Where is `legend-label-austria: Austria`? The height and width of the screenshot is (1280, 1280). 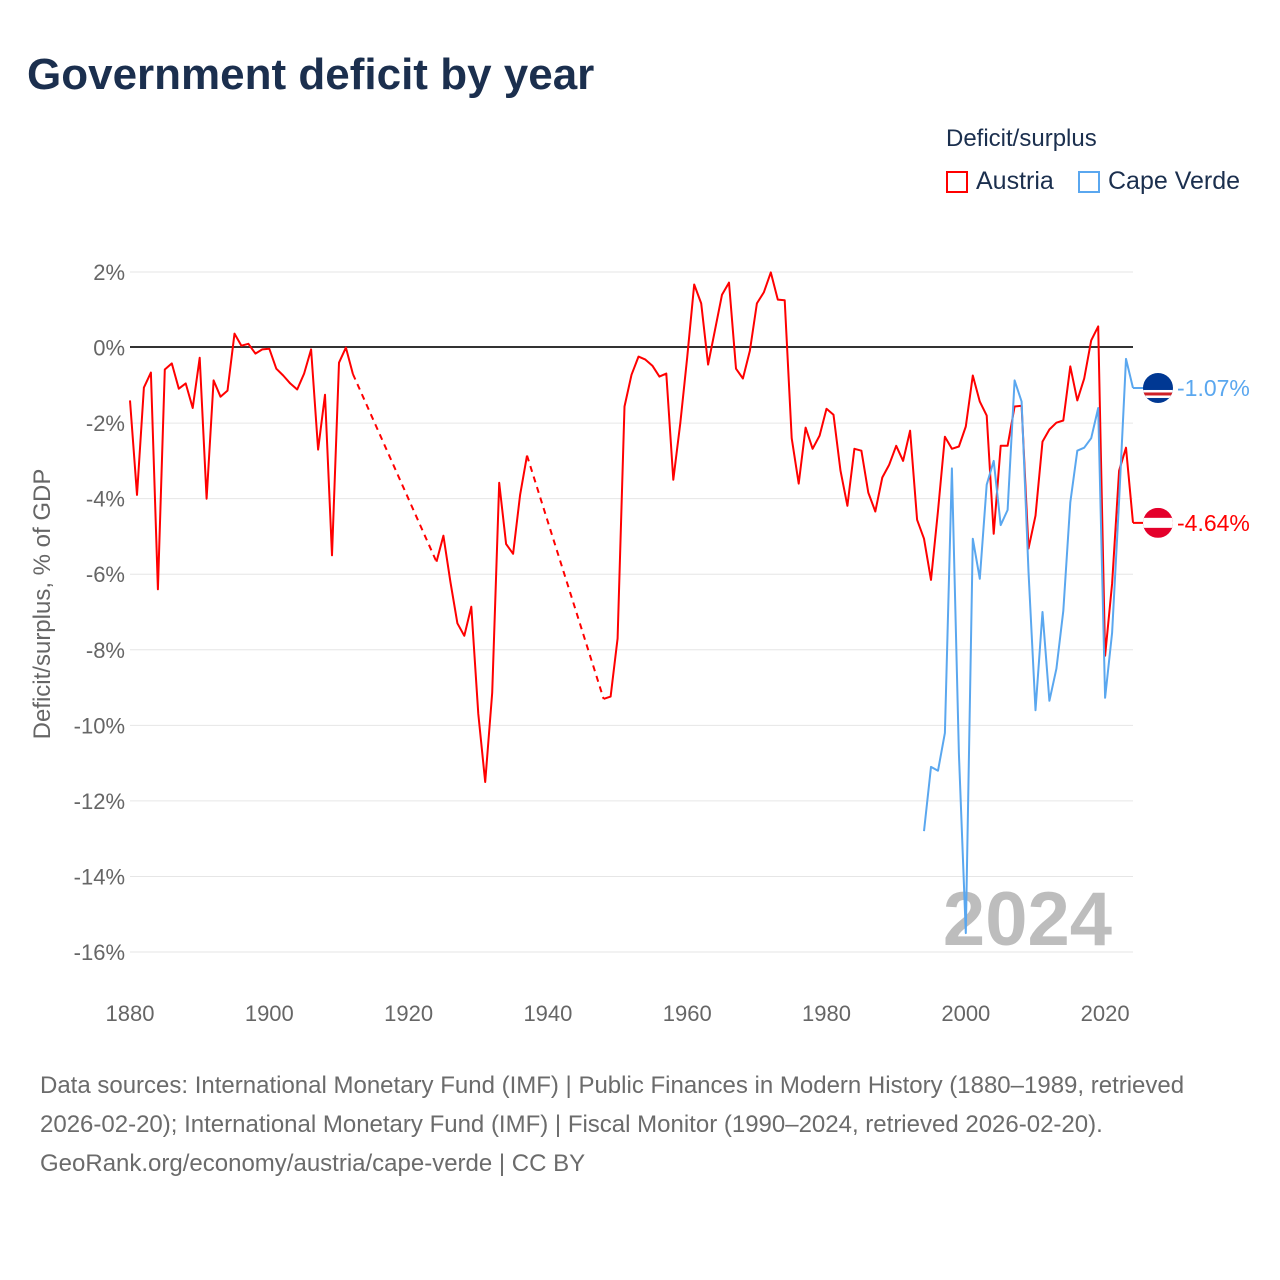 legend-label-austria: Austria is located at coordinates (1015, 181).